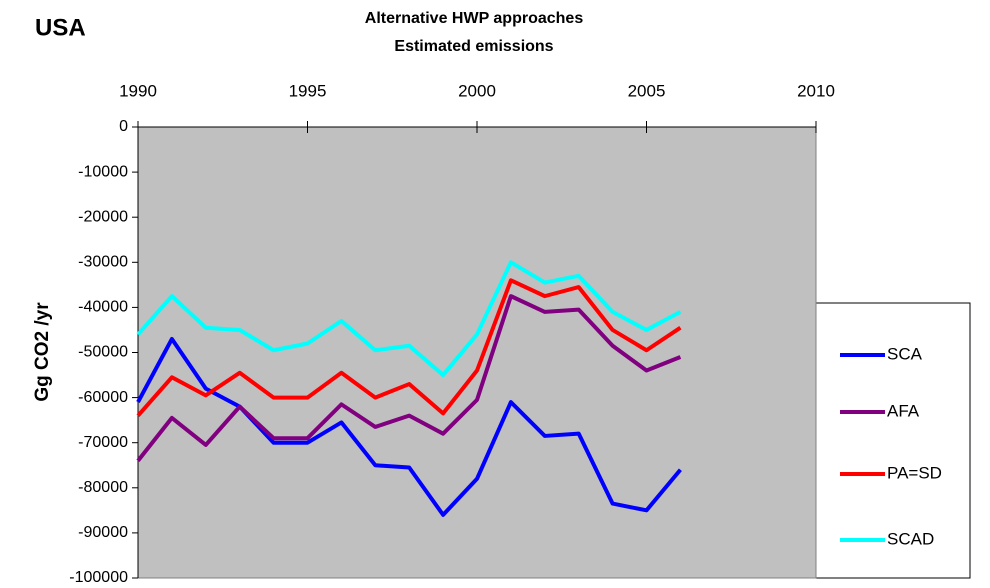 The width and height of the screenshot is (990, 588). What do you see at coordinates (123, 126) in the screenshot?
I see `y-tick-label: 0` at bounding box center [123, 126].